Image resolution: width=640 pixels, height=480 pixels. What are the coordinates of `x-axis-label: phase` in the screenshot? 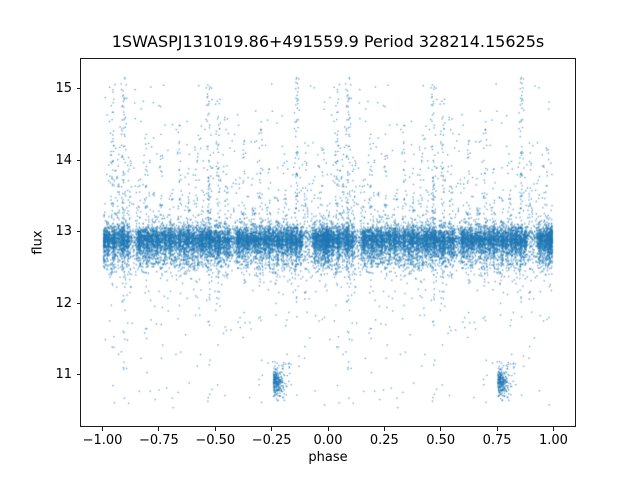 It's located at (328, 457).